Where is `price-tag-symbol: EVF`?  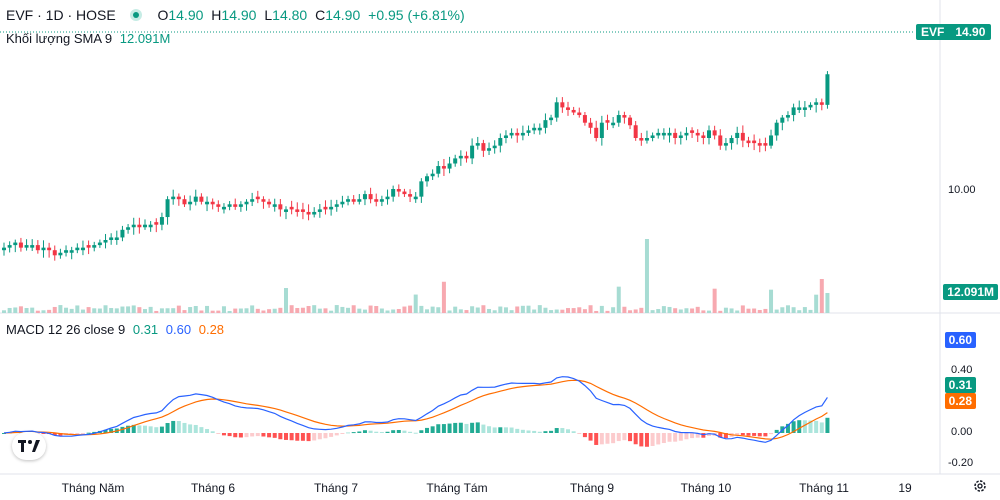
price-tag-symbol: EVF is located at coordinates (933, 32).